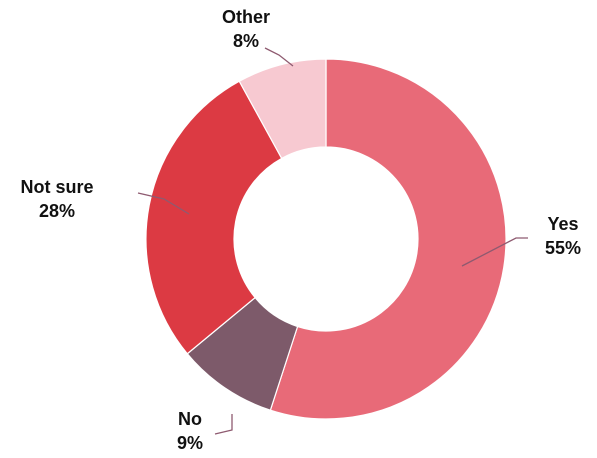 Image resolution: width=597 pixels, height=458 pixels. What do you see at coordinates (190, 443) in the screenshot?
I see `value-label-no: 9%` at bounding box center [190, 443].